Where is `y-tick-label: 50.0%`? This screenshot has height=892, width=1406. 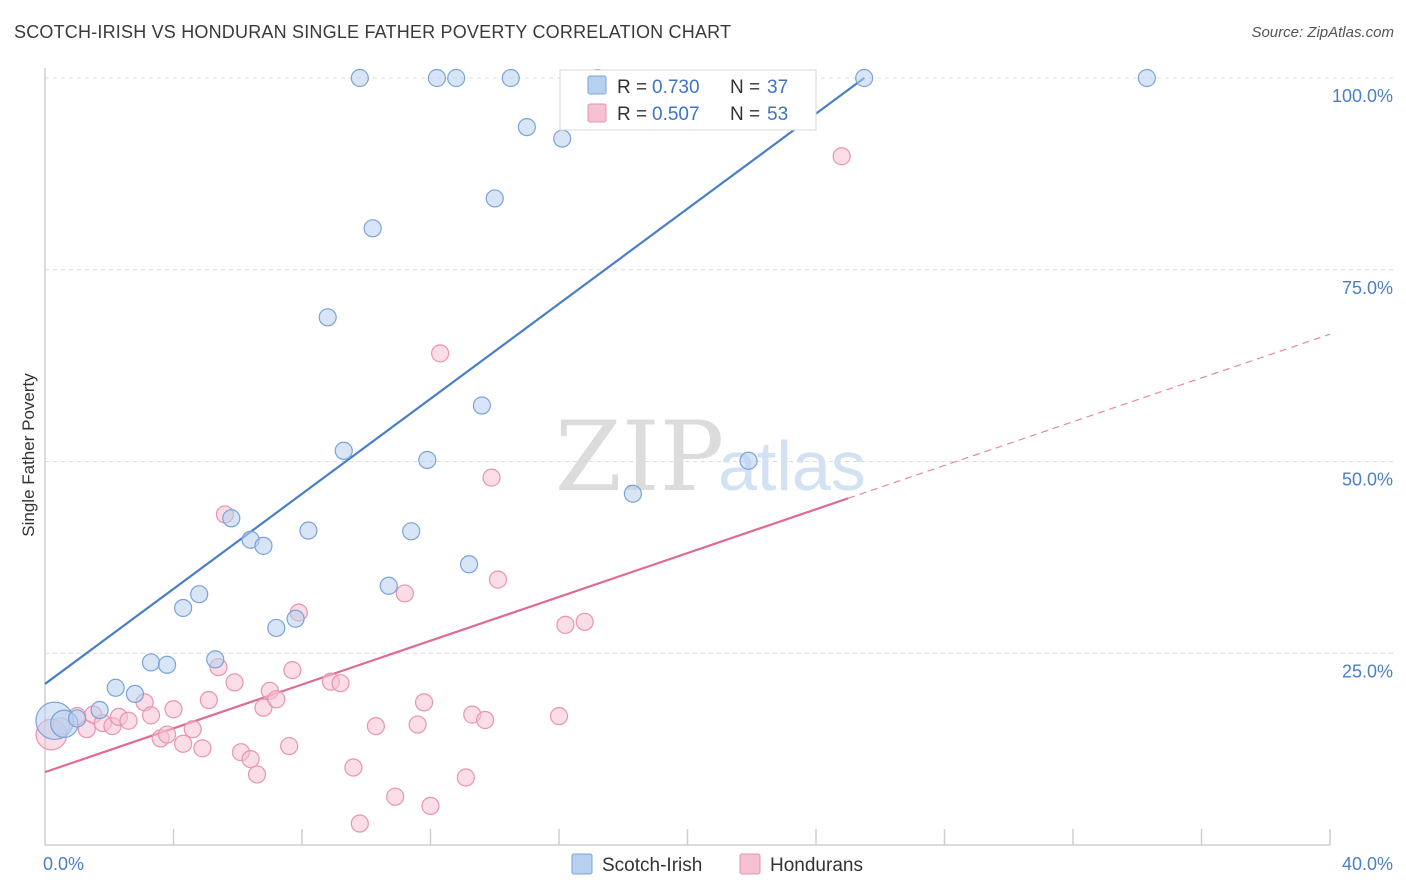
y-tick-label: 50.0% is located at coordinates (1367, 480).